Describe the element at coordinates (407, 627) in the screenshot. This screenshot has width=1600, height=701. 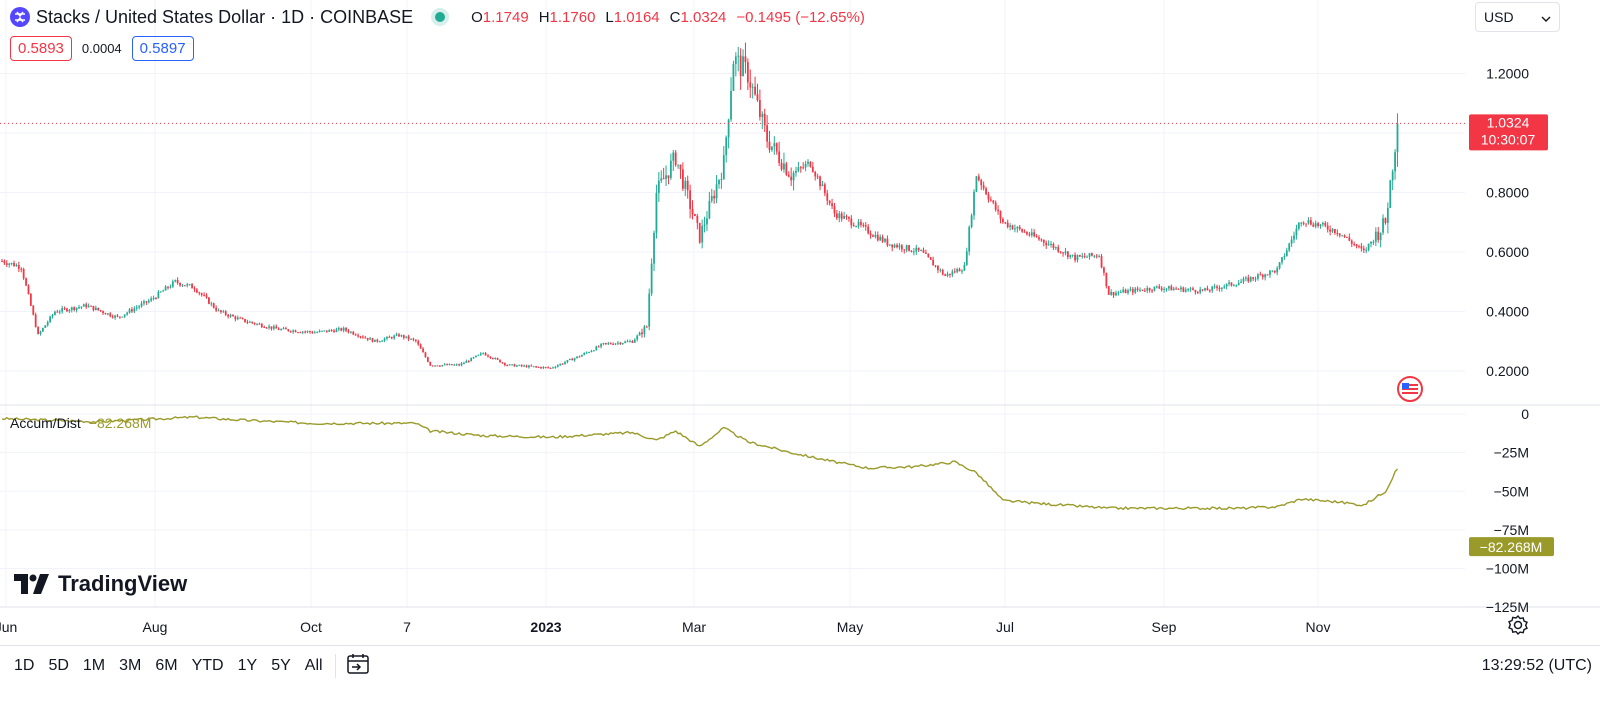
I see `time-axis-label: 7` at that location.